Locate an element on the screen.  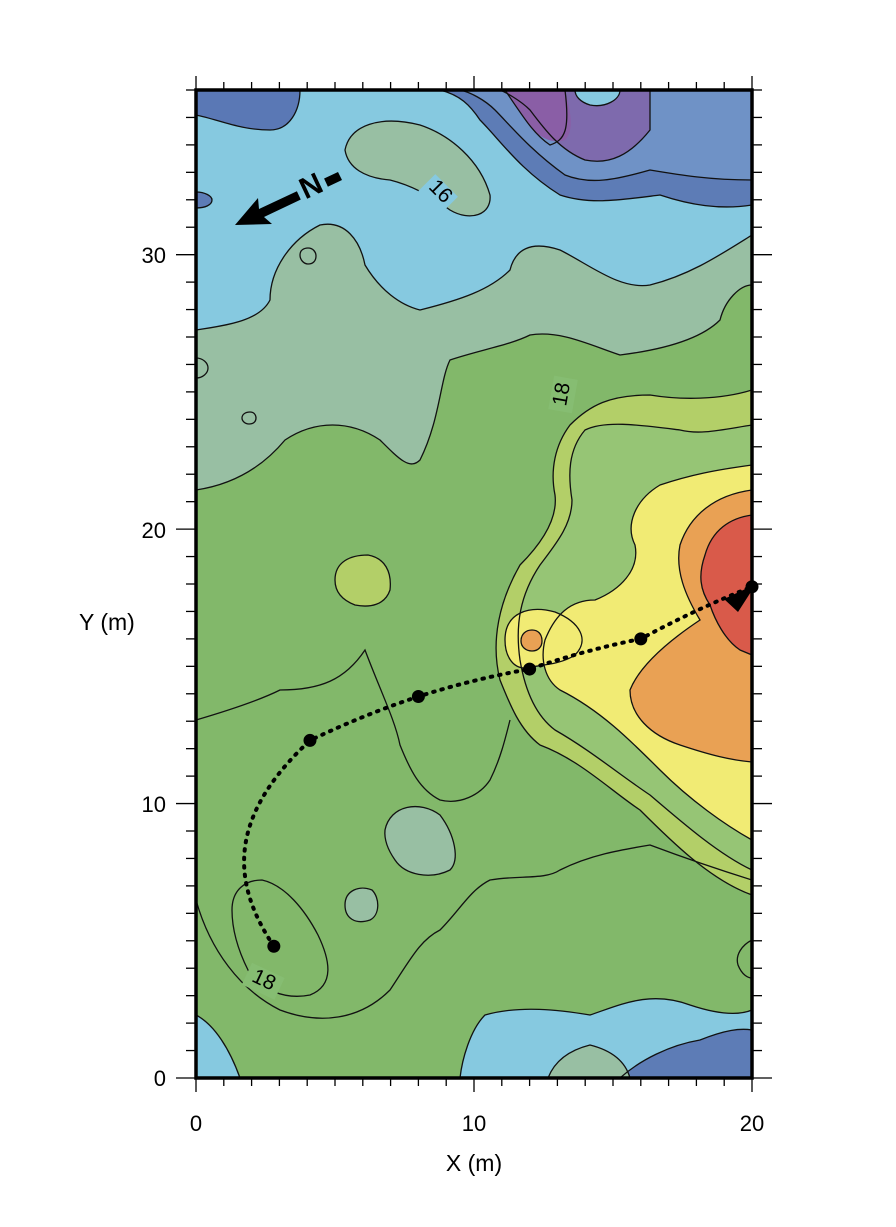
fill-bottom-left-blue is located at coordinates (218, 1046).